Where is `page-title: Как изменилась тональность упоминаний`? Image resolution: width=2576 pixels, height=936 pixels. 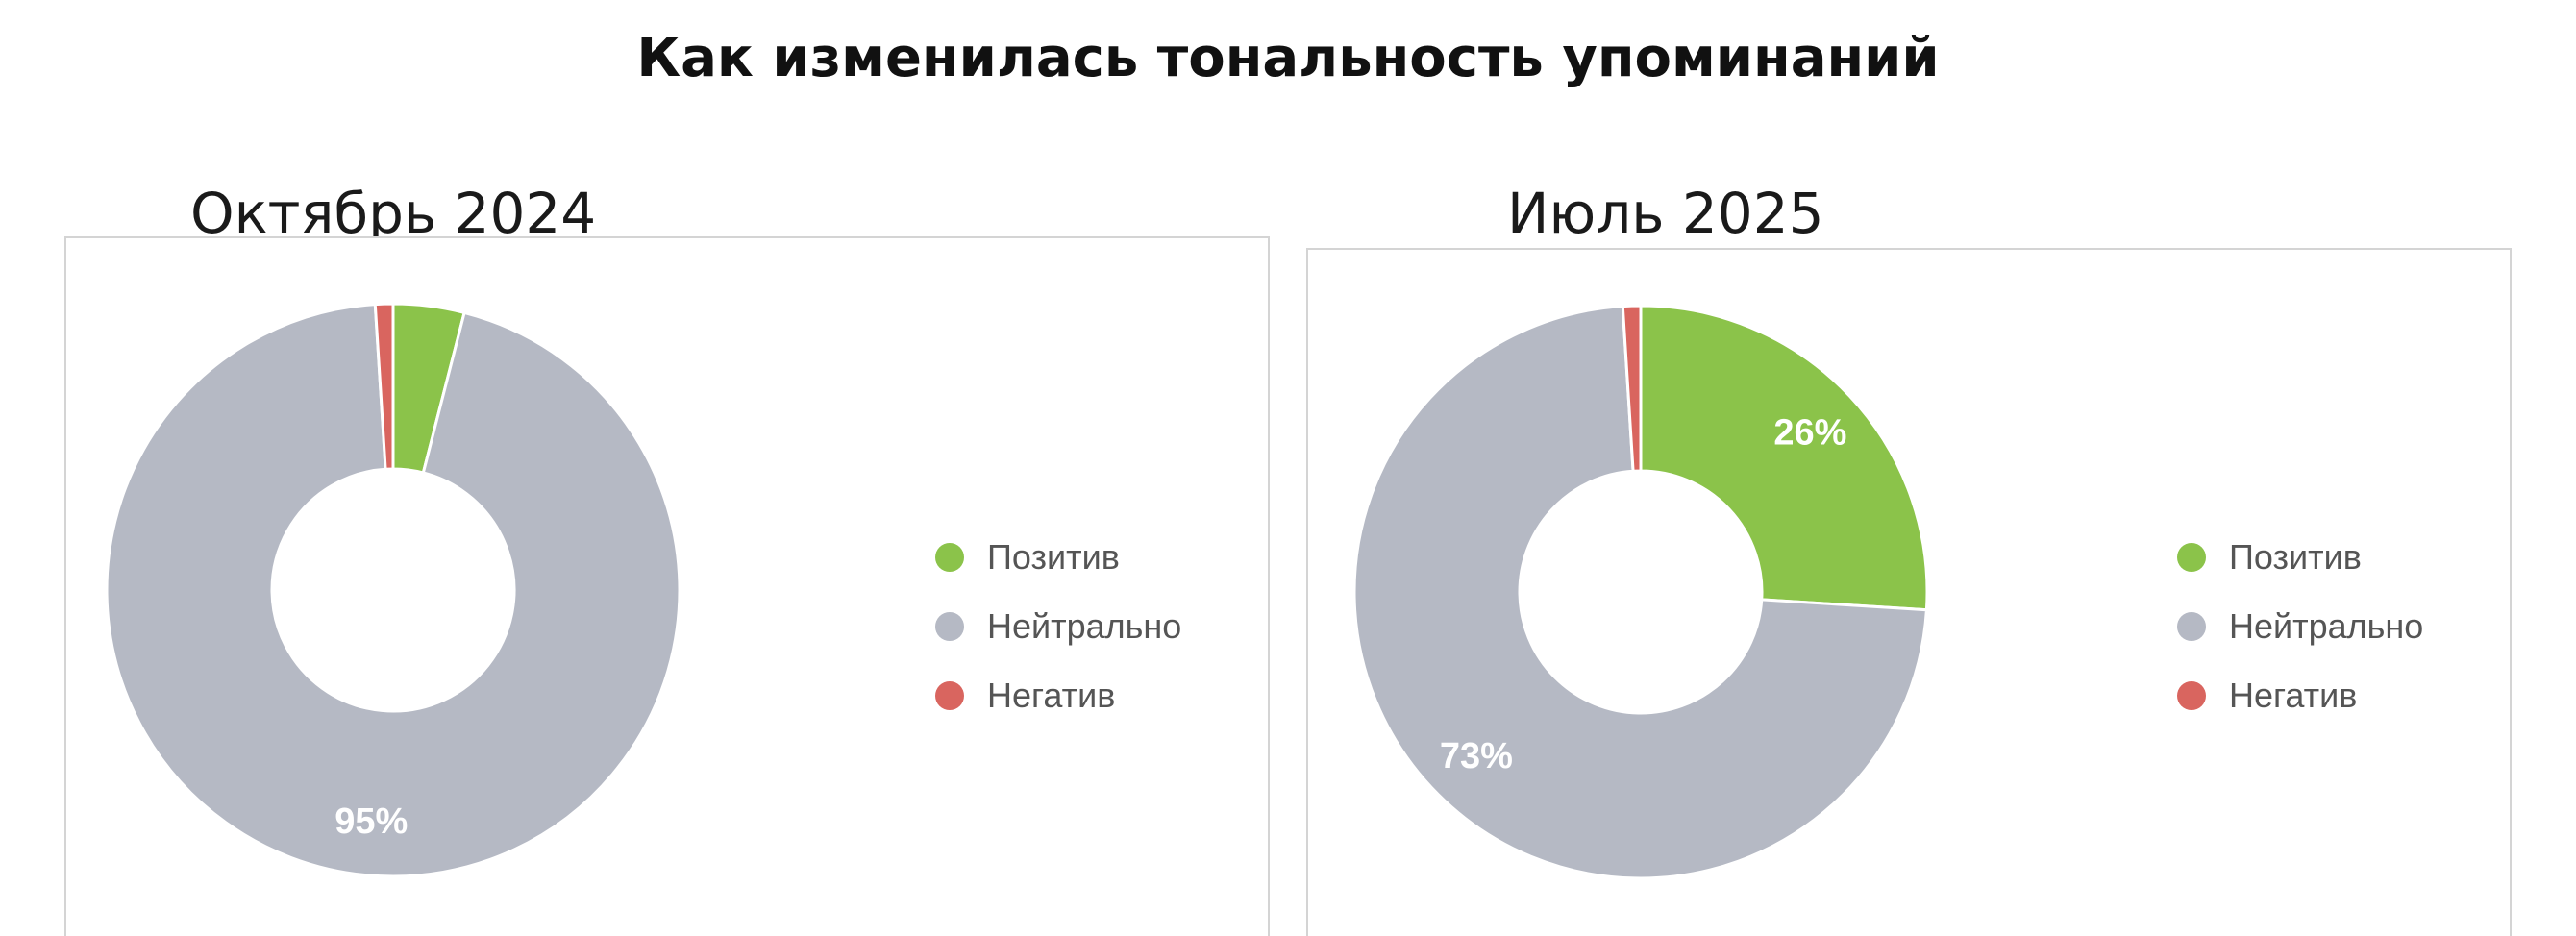 page-title: Как изменилась тональность упоминаний is located at coordinates (1288, 58).